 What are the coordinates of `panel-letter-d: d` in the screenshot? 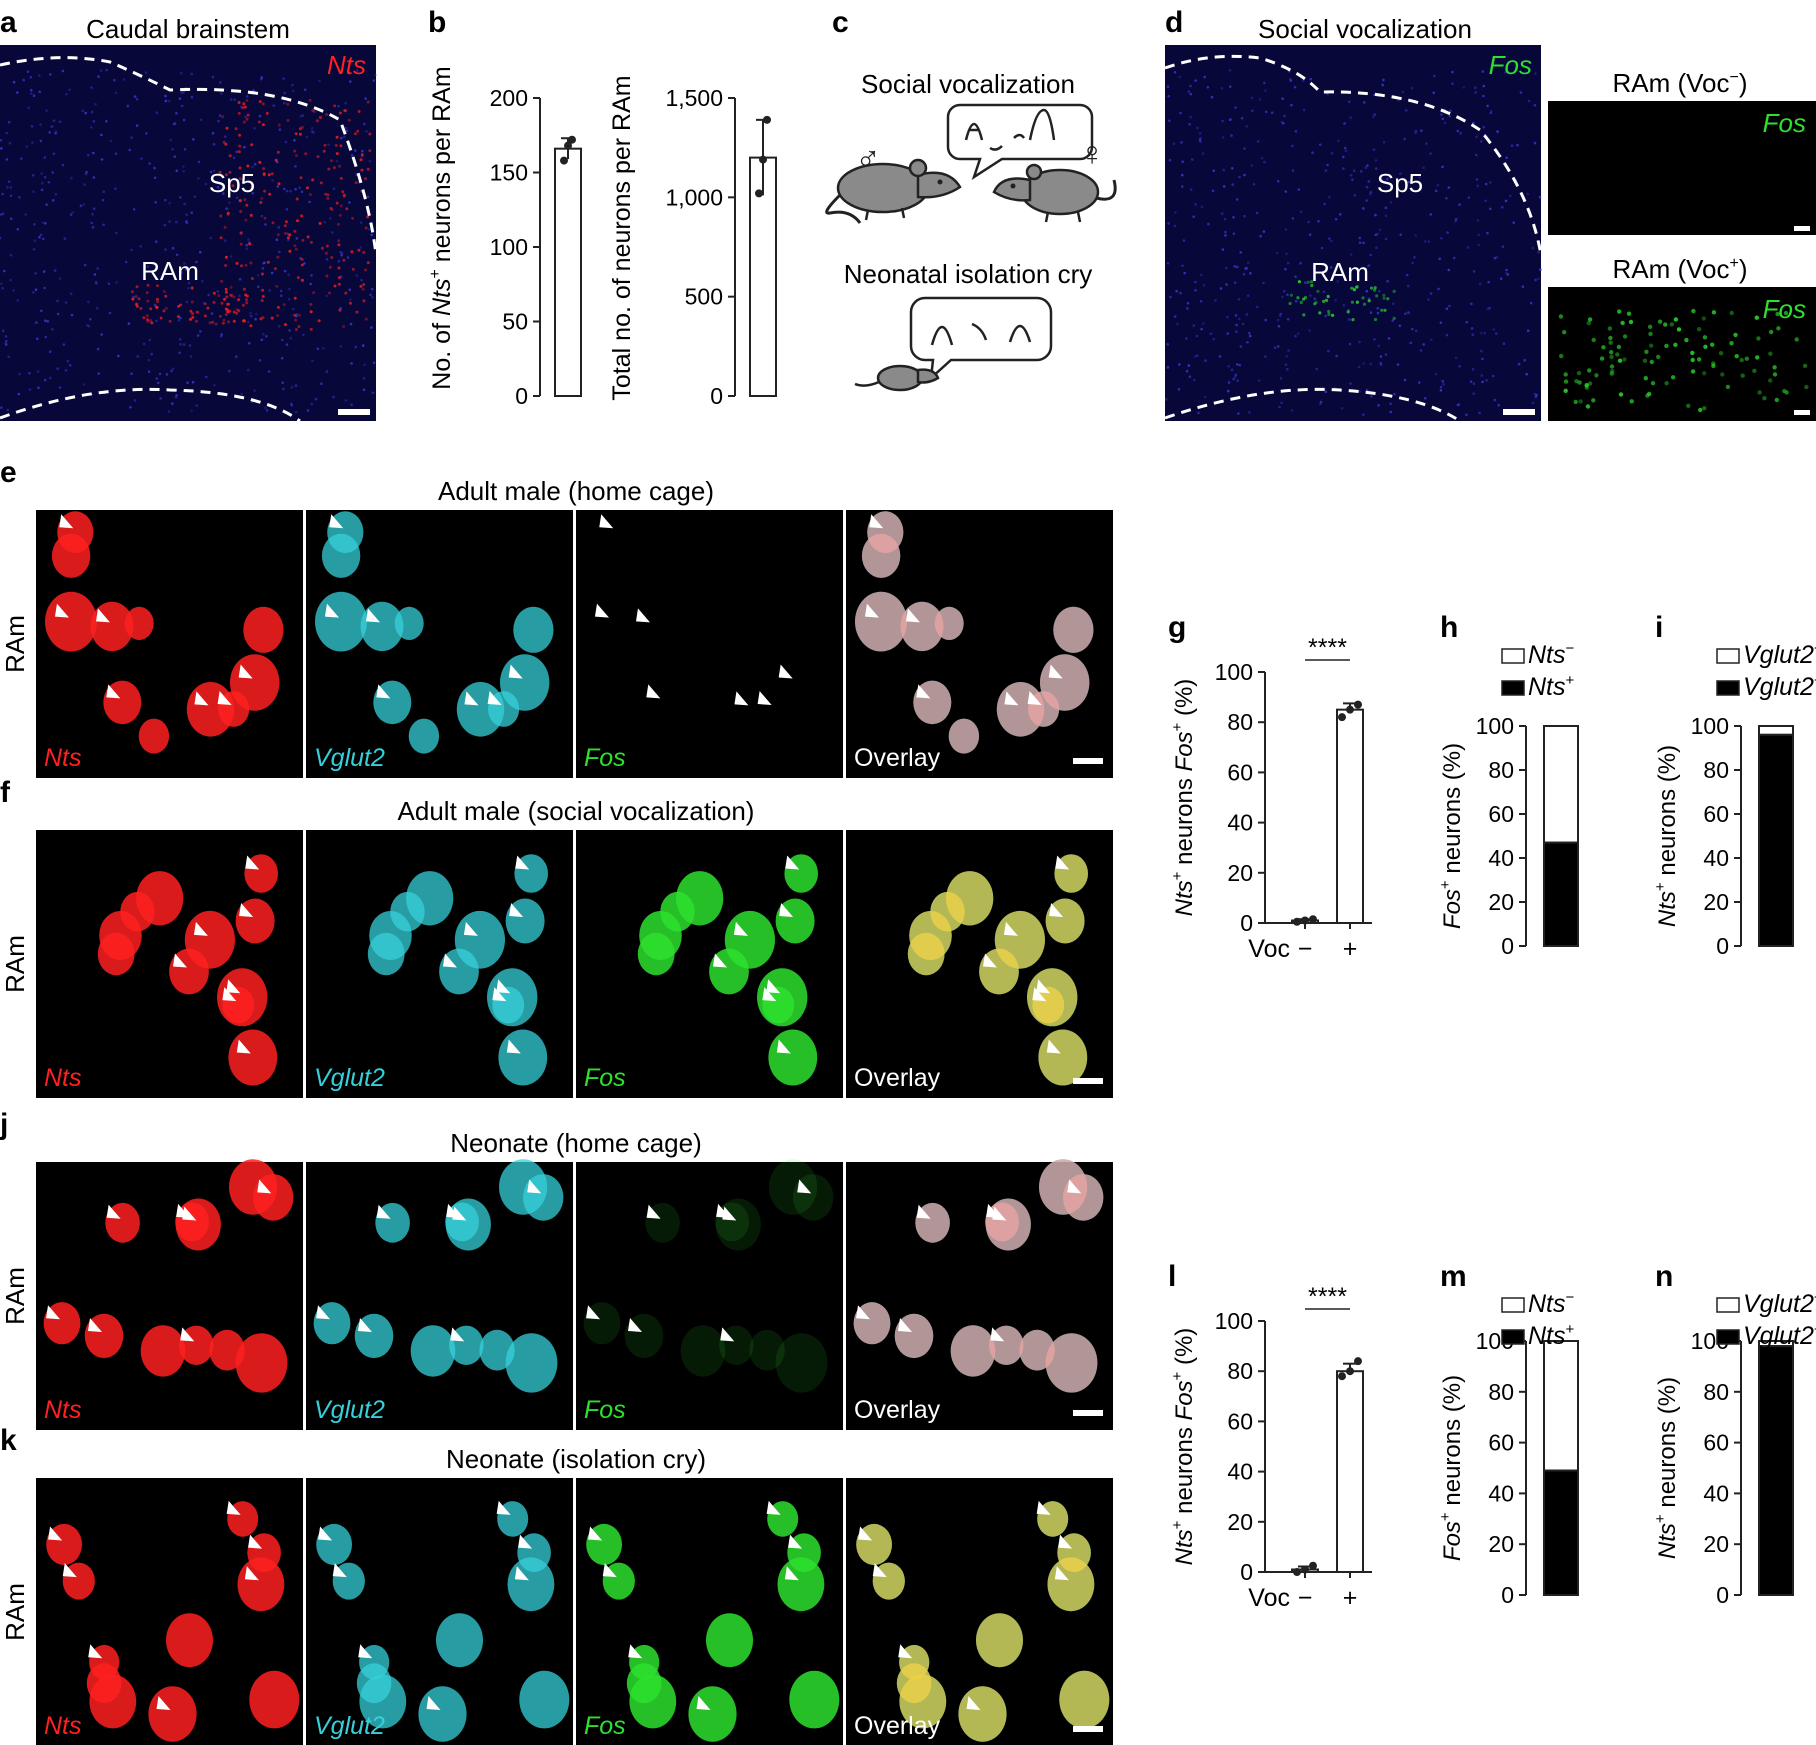 It's located at (1174, 22).